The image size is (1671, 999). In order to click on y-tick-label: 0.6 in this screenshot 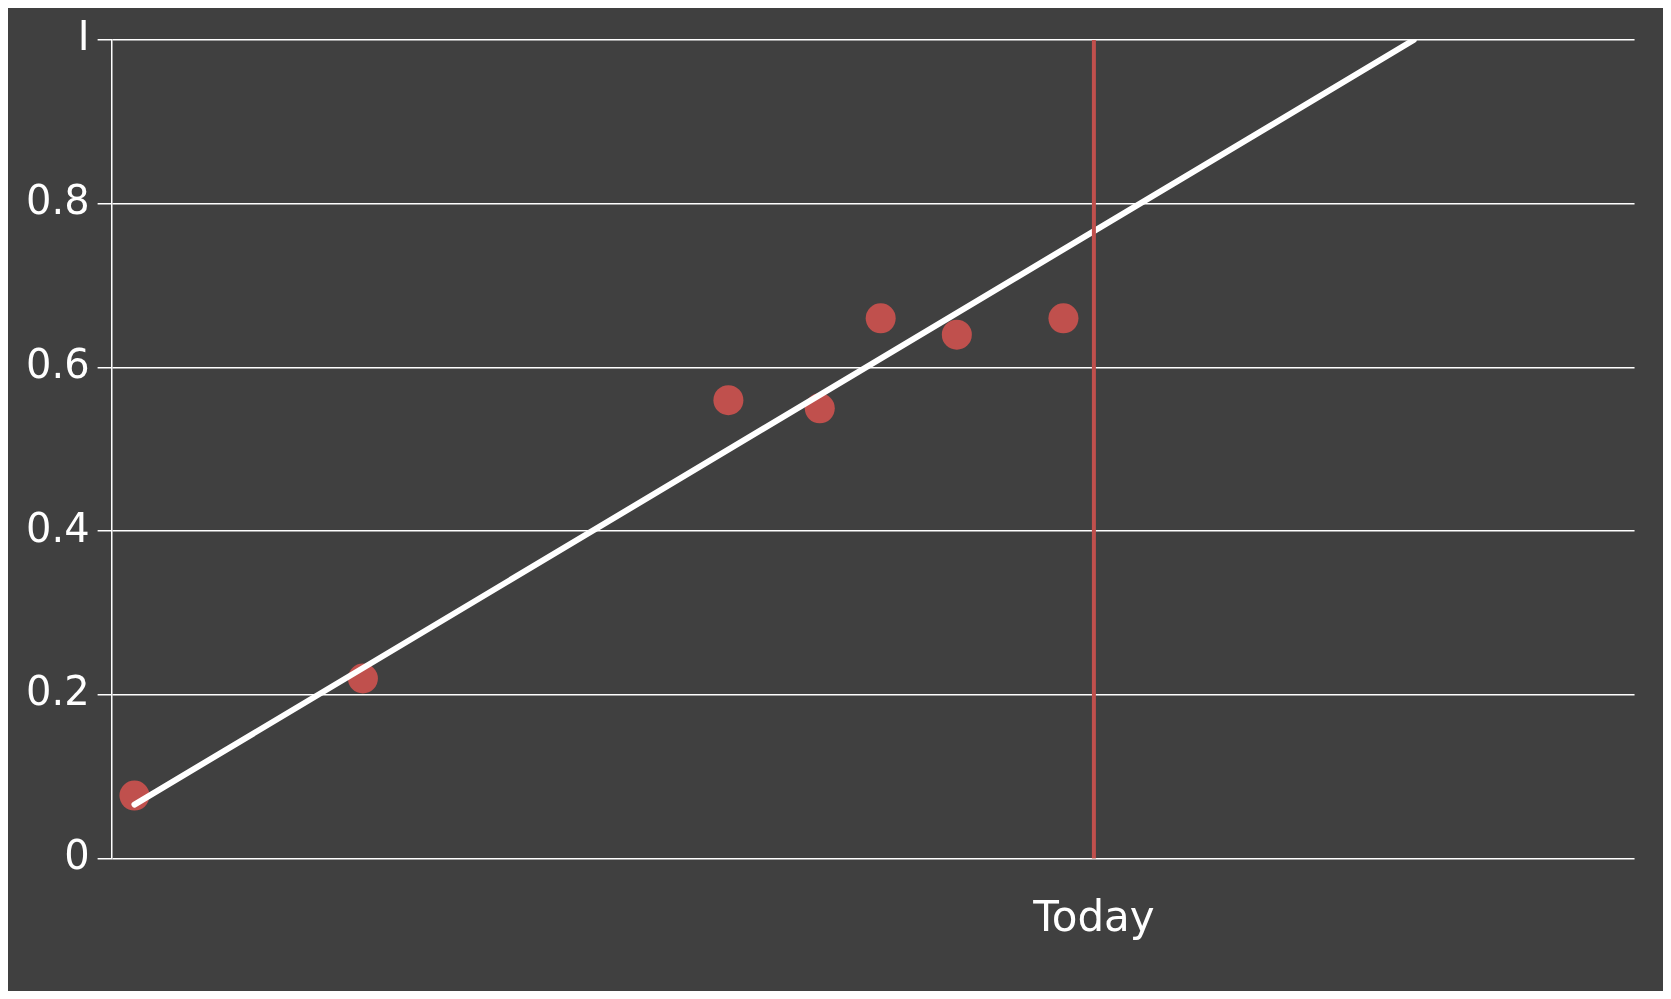, I will do `click(57, 363)`.